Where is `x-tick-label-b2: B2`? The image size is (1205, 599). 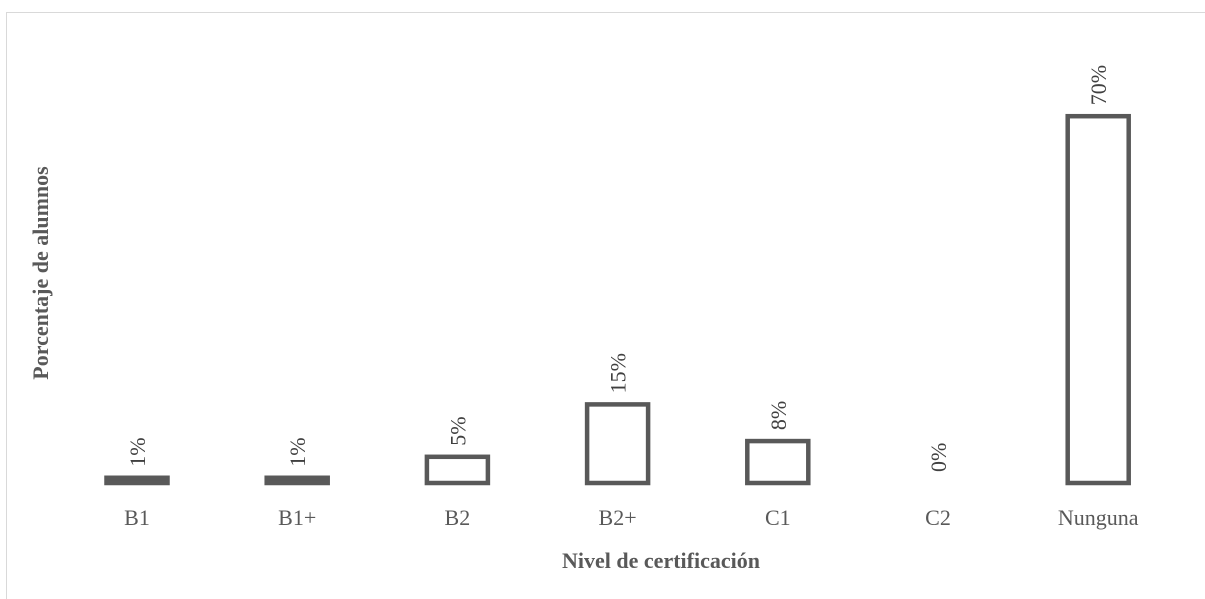 x-tick-label-b2: B2 is located at coordinates (458, 517).